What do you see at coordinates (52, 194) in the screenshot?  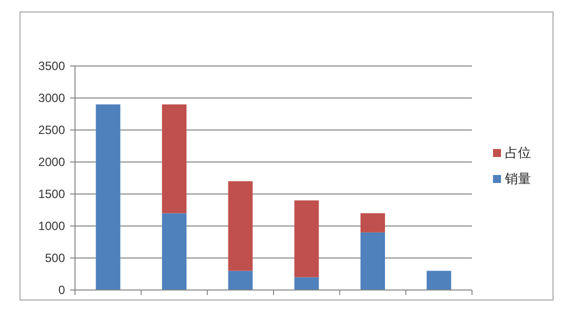 I see `y-tick-label: 1500` at bounding box center [52, 194].